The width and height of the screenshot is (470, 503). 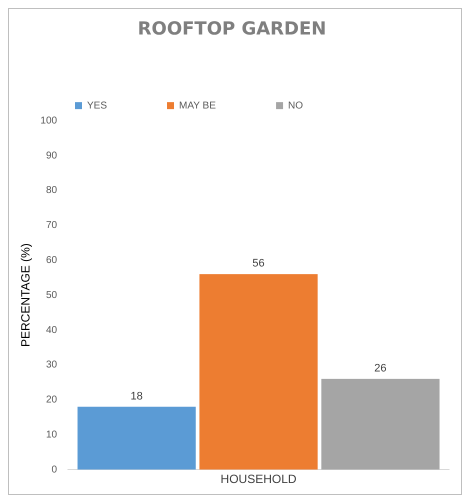 What do you see at coordinates (52, 295) in the screenshot?
I see `y-tick-label: 50` at bounding box center [52, 295].